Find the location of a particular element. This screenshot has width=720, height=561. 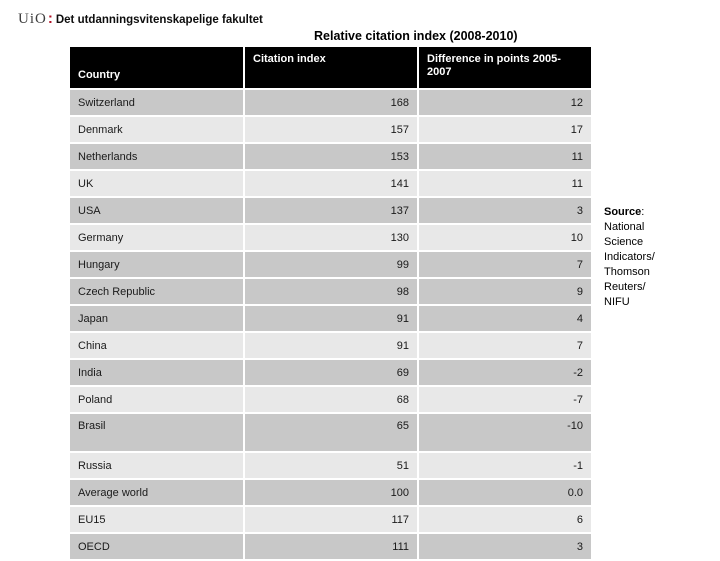

country-cell: Netherlands is located at coordinates (156, 156).